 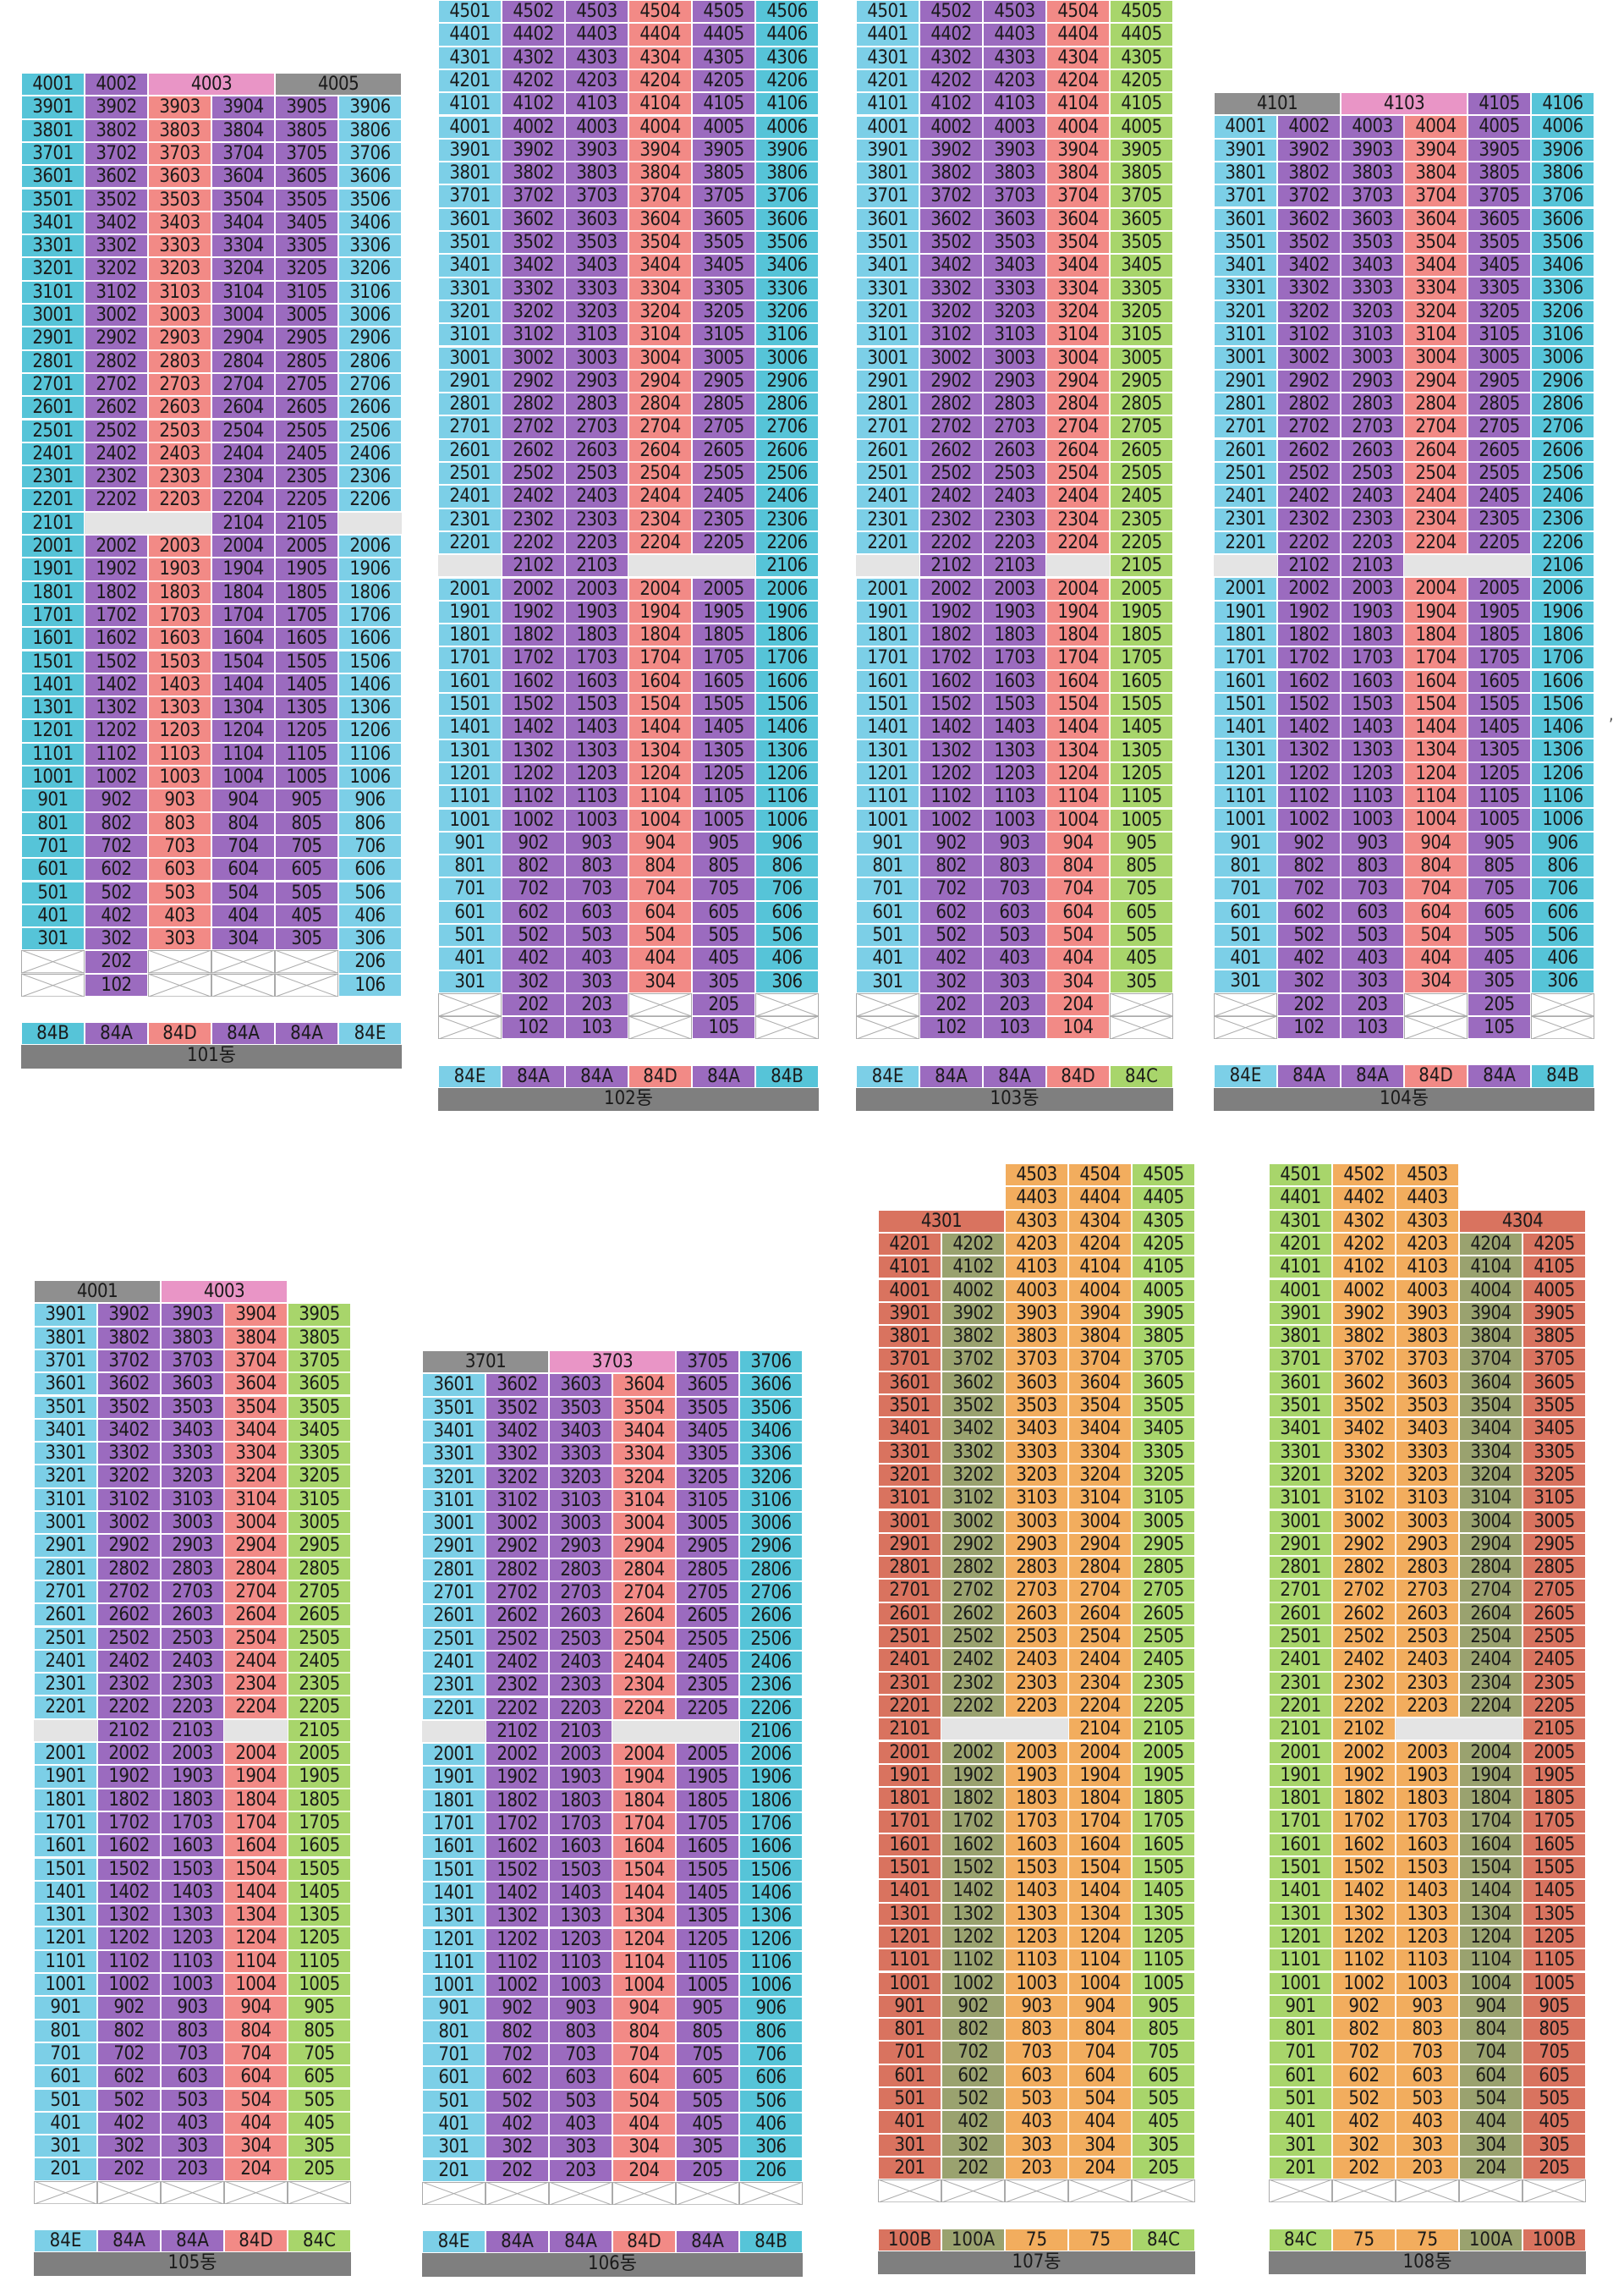 I want to click on unit-cell: 4406, so click(x=787, y=35).